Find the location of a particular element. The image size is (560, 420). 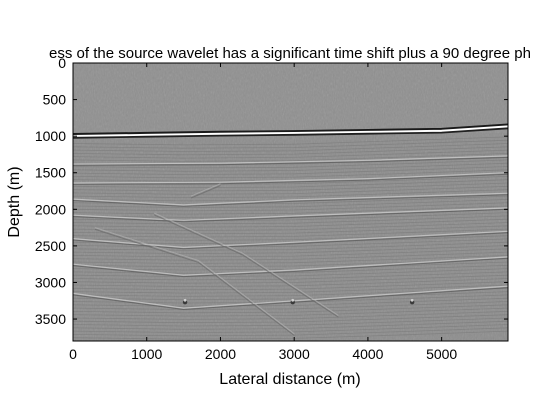

seafloor-reflector-dark is located at coordinates (290, 129).